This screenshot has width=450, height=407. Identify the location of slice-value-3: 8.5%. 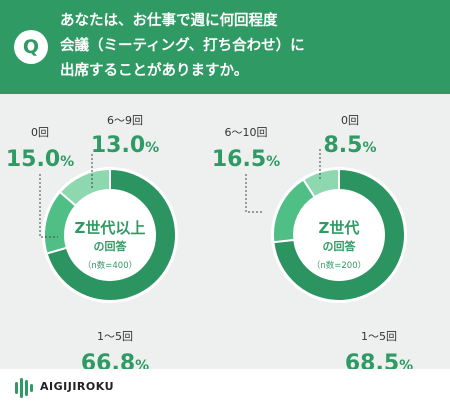
(349, 145).